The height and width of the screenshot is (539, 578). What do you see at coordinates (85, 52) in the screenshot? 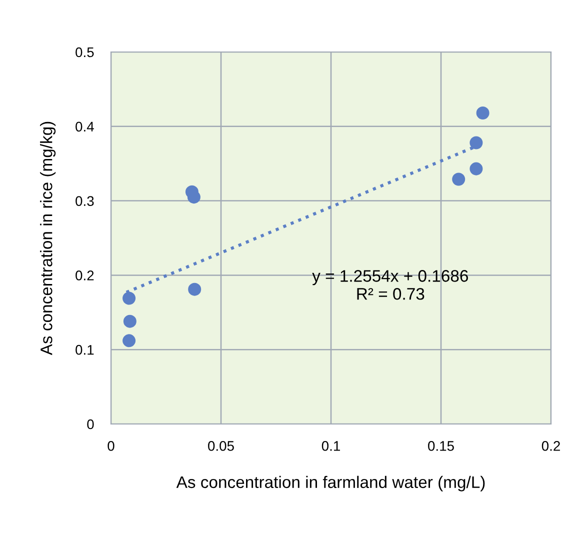
I see `y-tick-label: 0.5` at bounding box center [85, 52].